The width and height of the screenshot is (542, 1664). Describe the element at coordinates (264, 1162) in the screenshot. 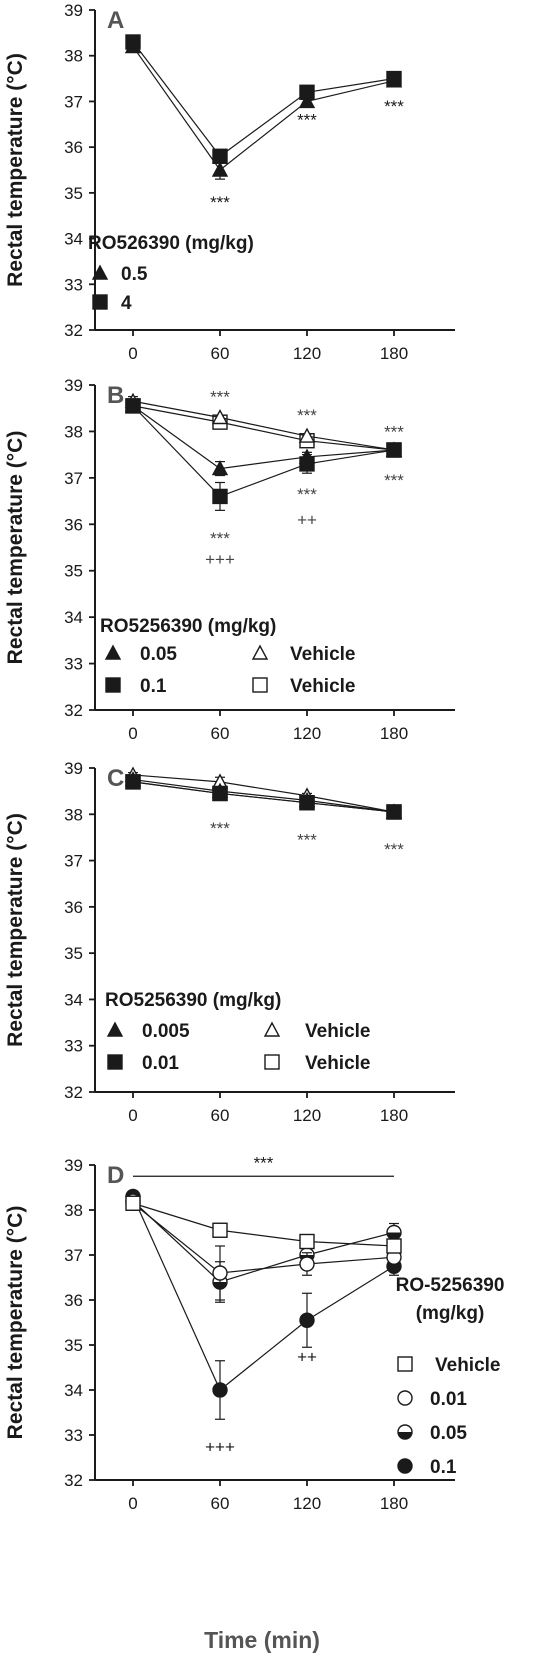

I see `bracket-label: ***` at that location.